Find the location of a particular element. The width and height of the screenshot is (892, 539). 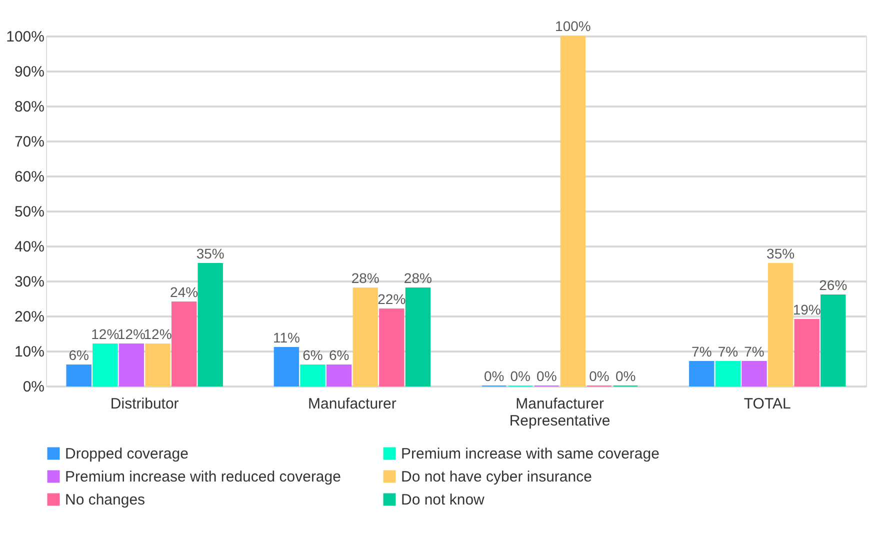

y-tick-label: 50% is located at coordinates (29, 212).